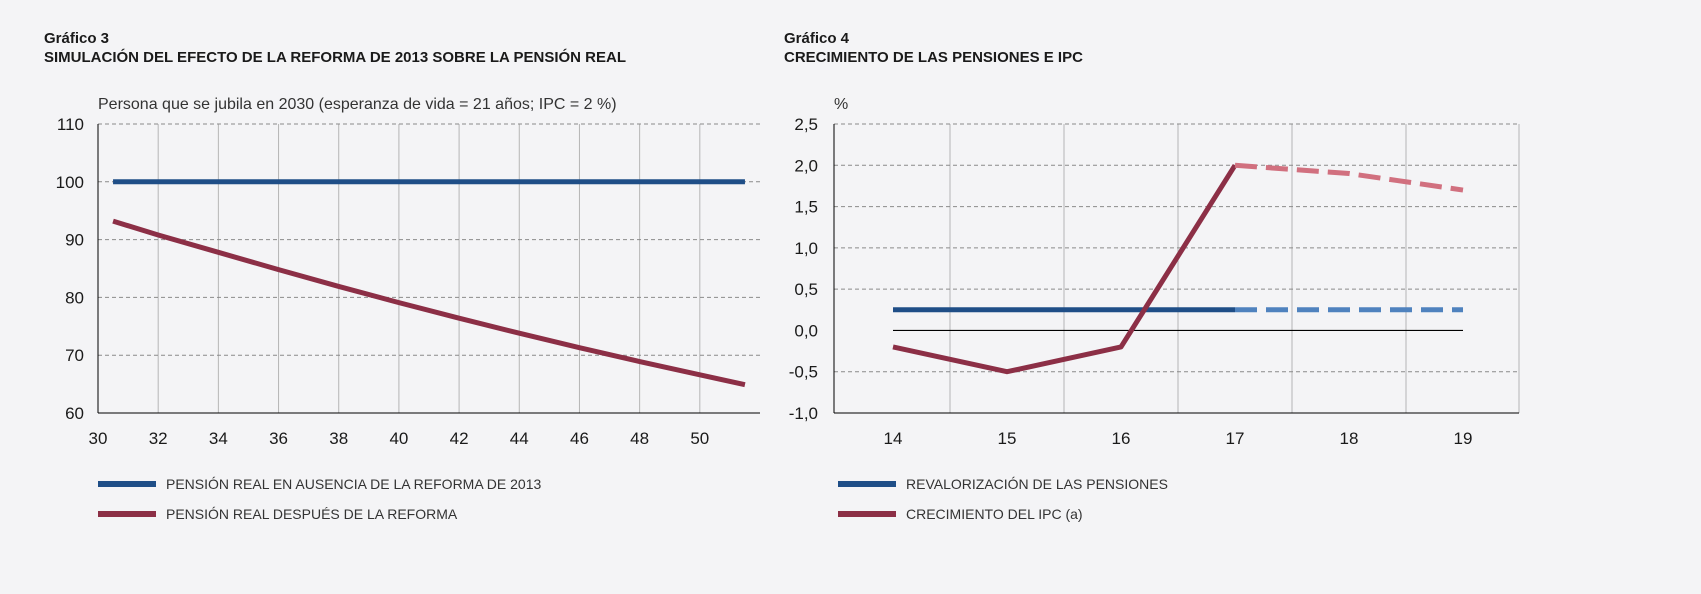  What do you see at coordinates (74, 240) in the screenshot?
I see `chart3-y-tick-label: 90` at bounding box center [74, 240].